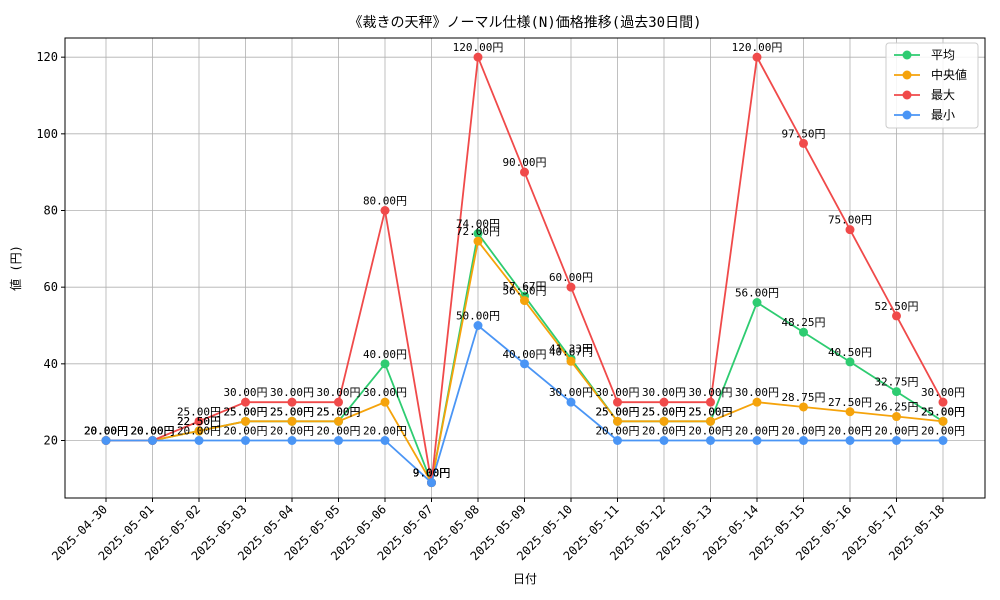 The height and width of the screenshot is (600, 1000). I want to click on data-label: 72.00円, so click(478, 231).